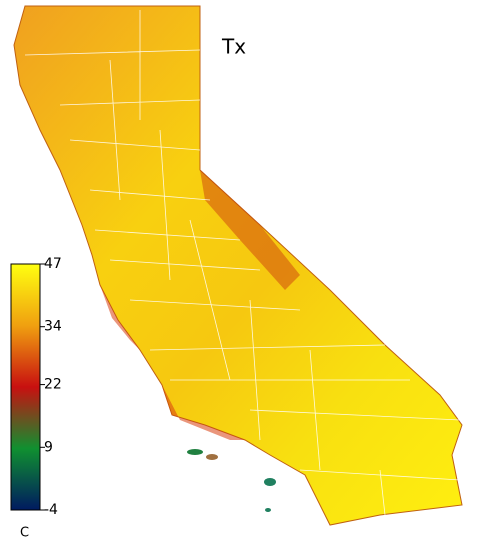  Describe the element at coordinates (25, 387) in the screenshot. I see `colorbar` at that location.